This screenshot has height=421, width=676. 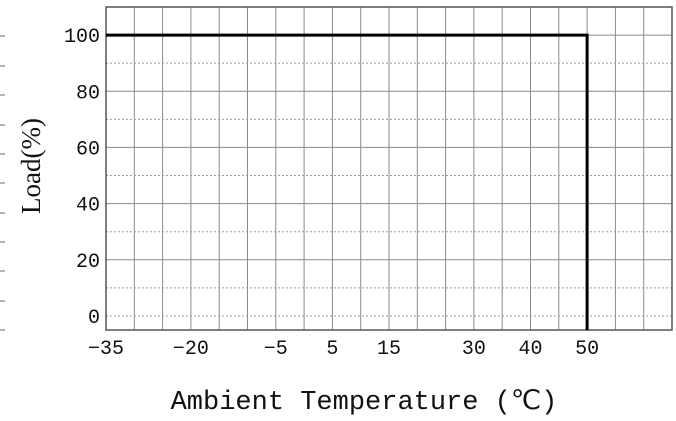 I want to click on x-tick-label: 50, so click(x=587, y=349).